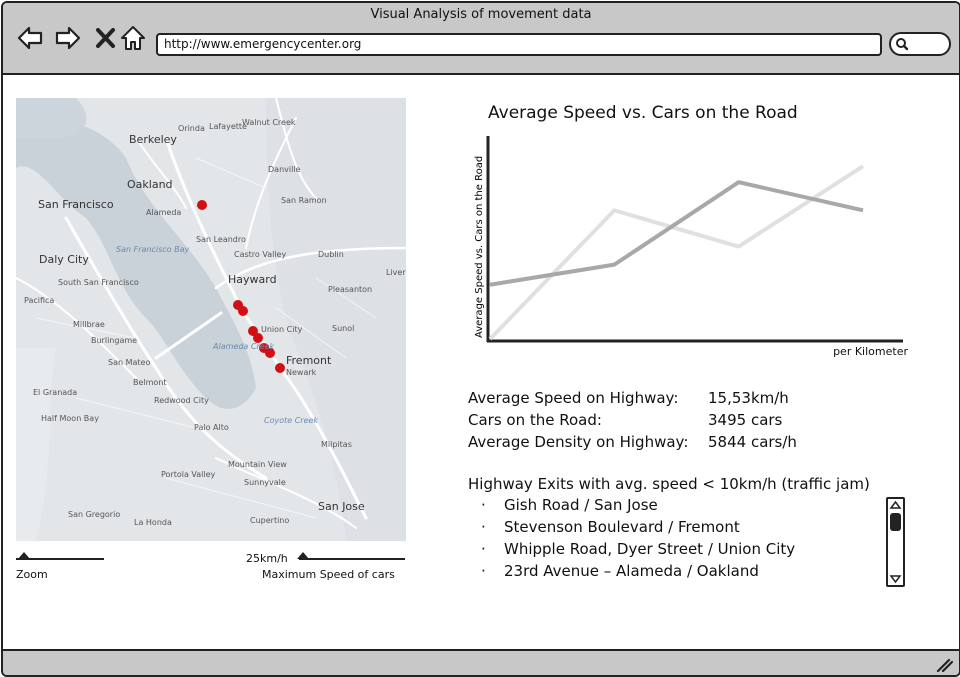 This screenshot has height=677, width=960. Describe the element at coordinates (578, 442) in the screenshot. I see `stat-label: Average Density on Highway:` at that location.